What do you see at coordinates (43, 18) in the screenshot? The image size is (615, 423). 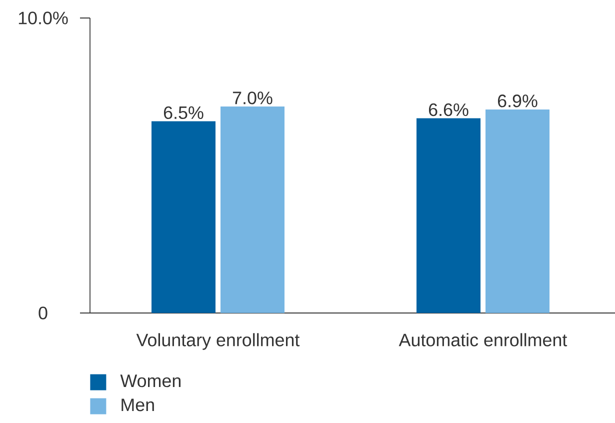 I see `y-tick-label: 10.0%` at bounding box center [43, 18].